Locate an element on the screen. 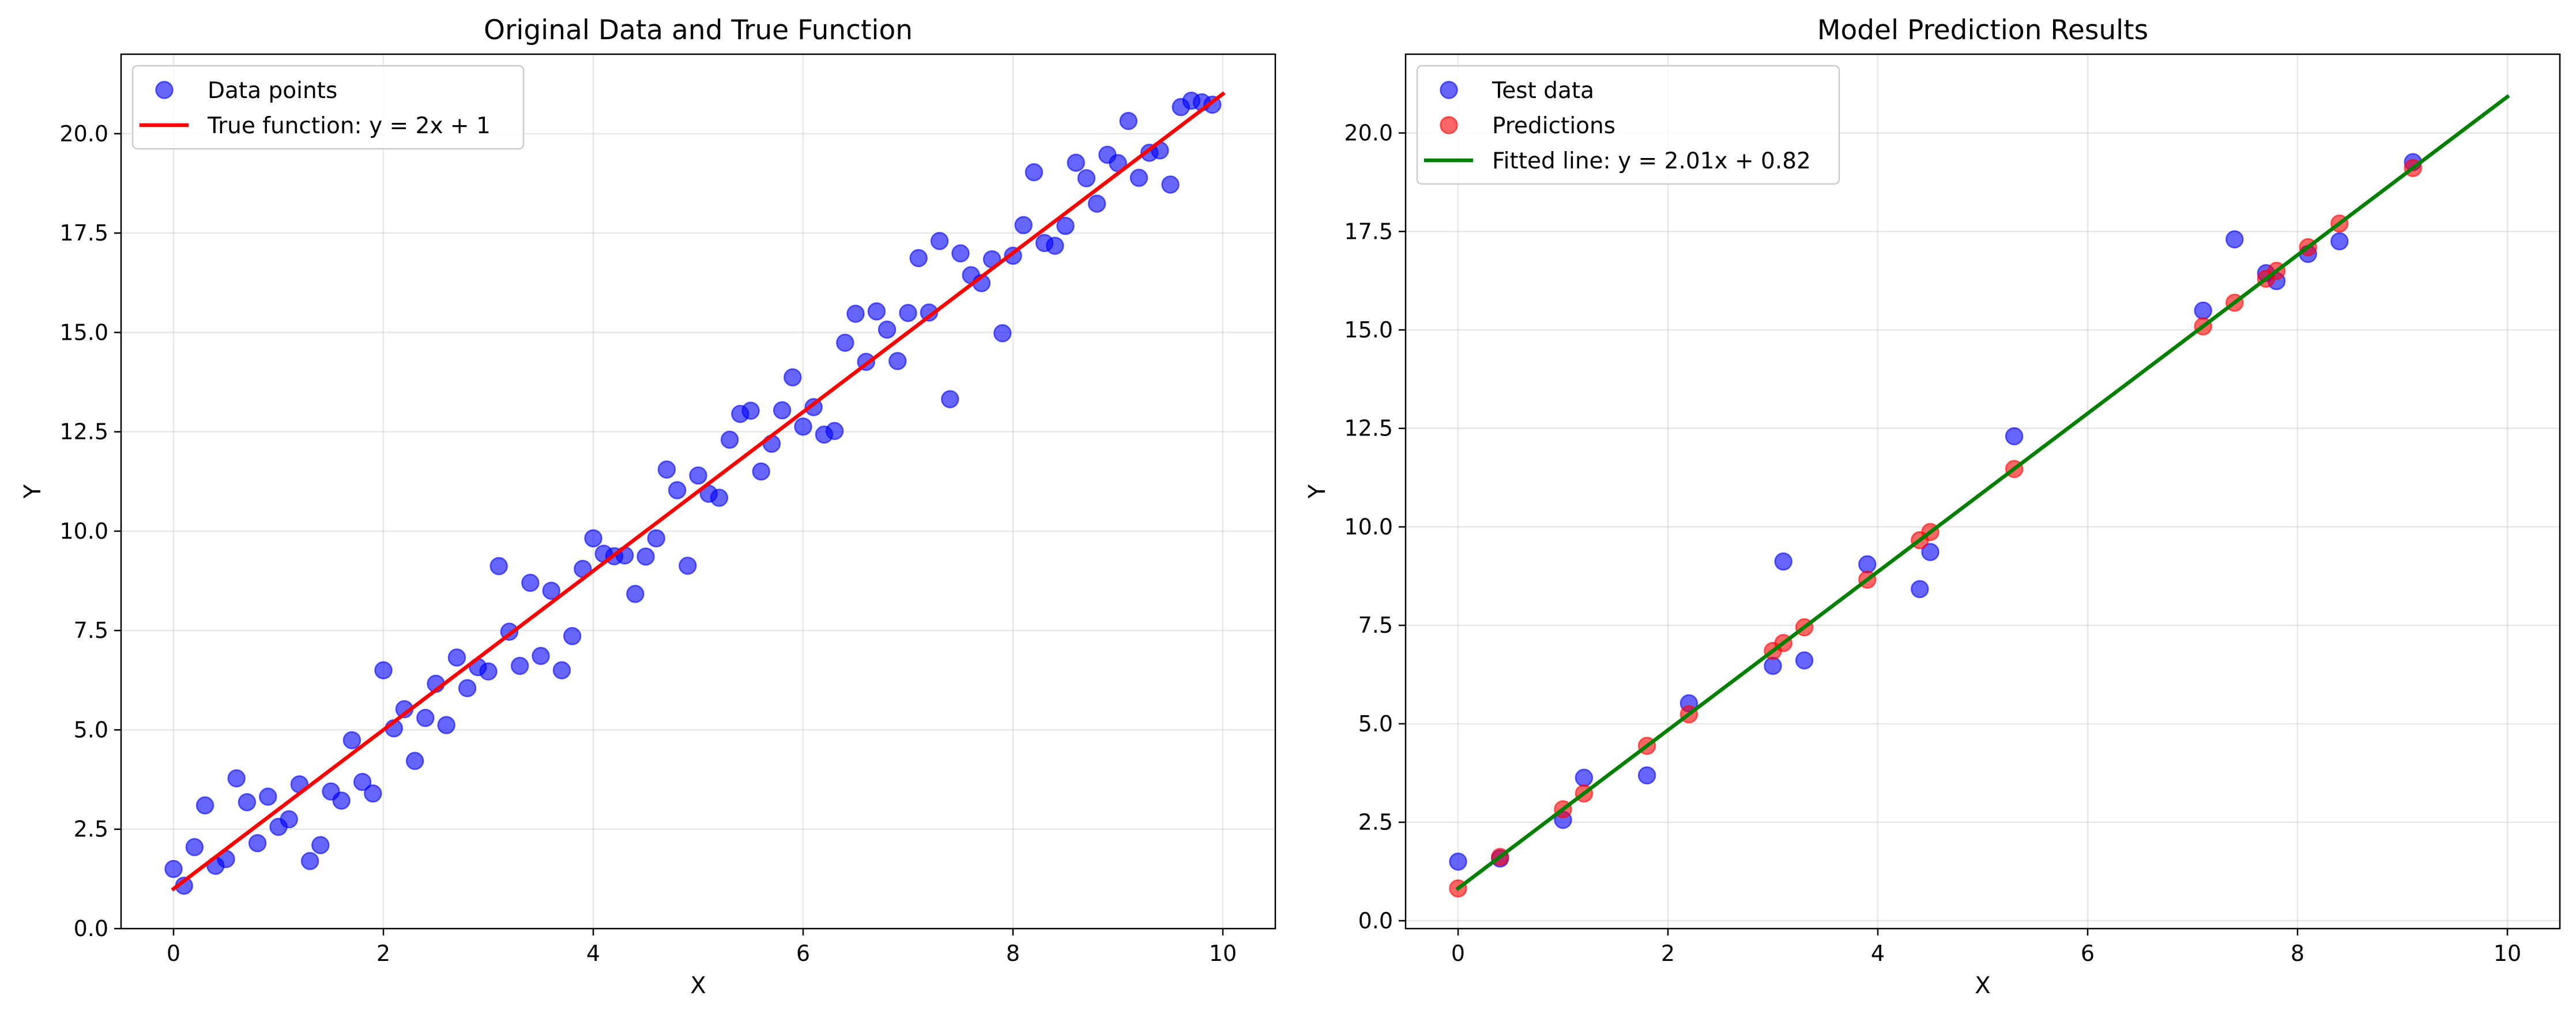 Image resolution: width=2576 pixels, height=1018 pixels. y-tick-label: 20.0 is located at coordinates (83, 133).